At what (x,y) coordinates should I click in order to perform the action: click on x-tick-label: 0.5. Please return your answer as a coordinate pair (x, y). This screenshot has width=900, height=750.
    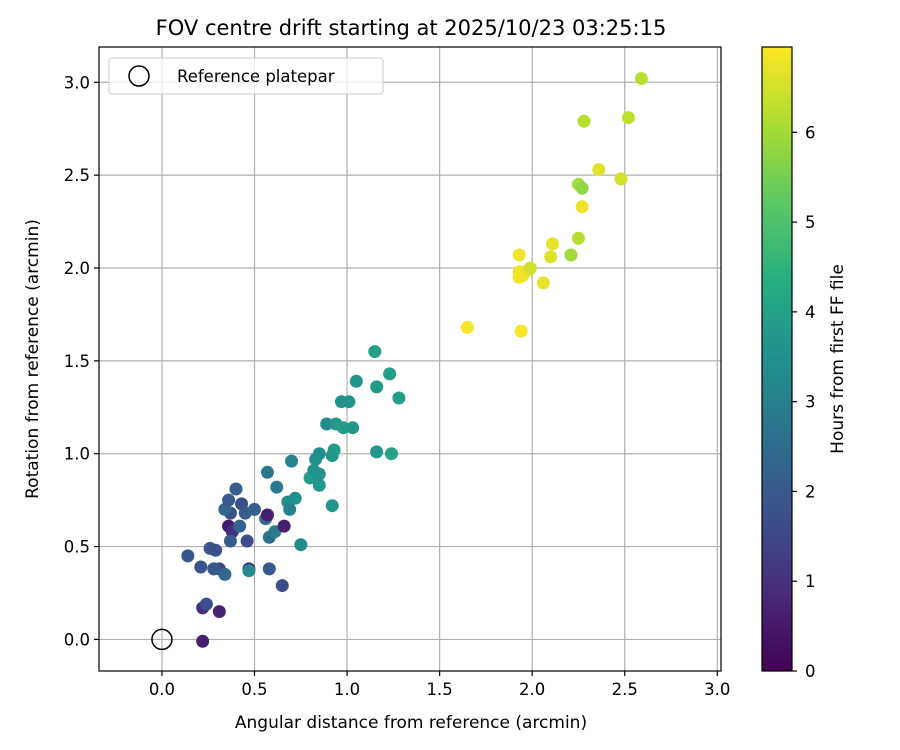
    Looking at the image, I should click on (254, 689).